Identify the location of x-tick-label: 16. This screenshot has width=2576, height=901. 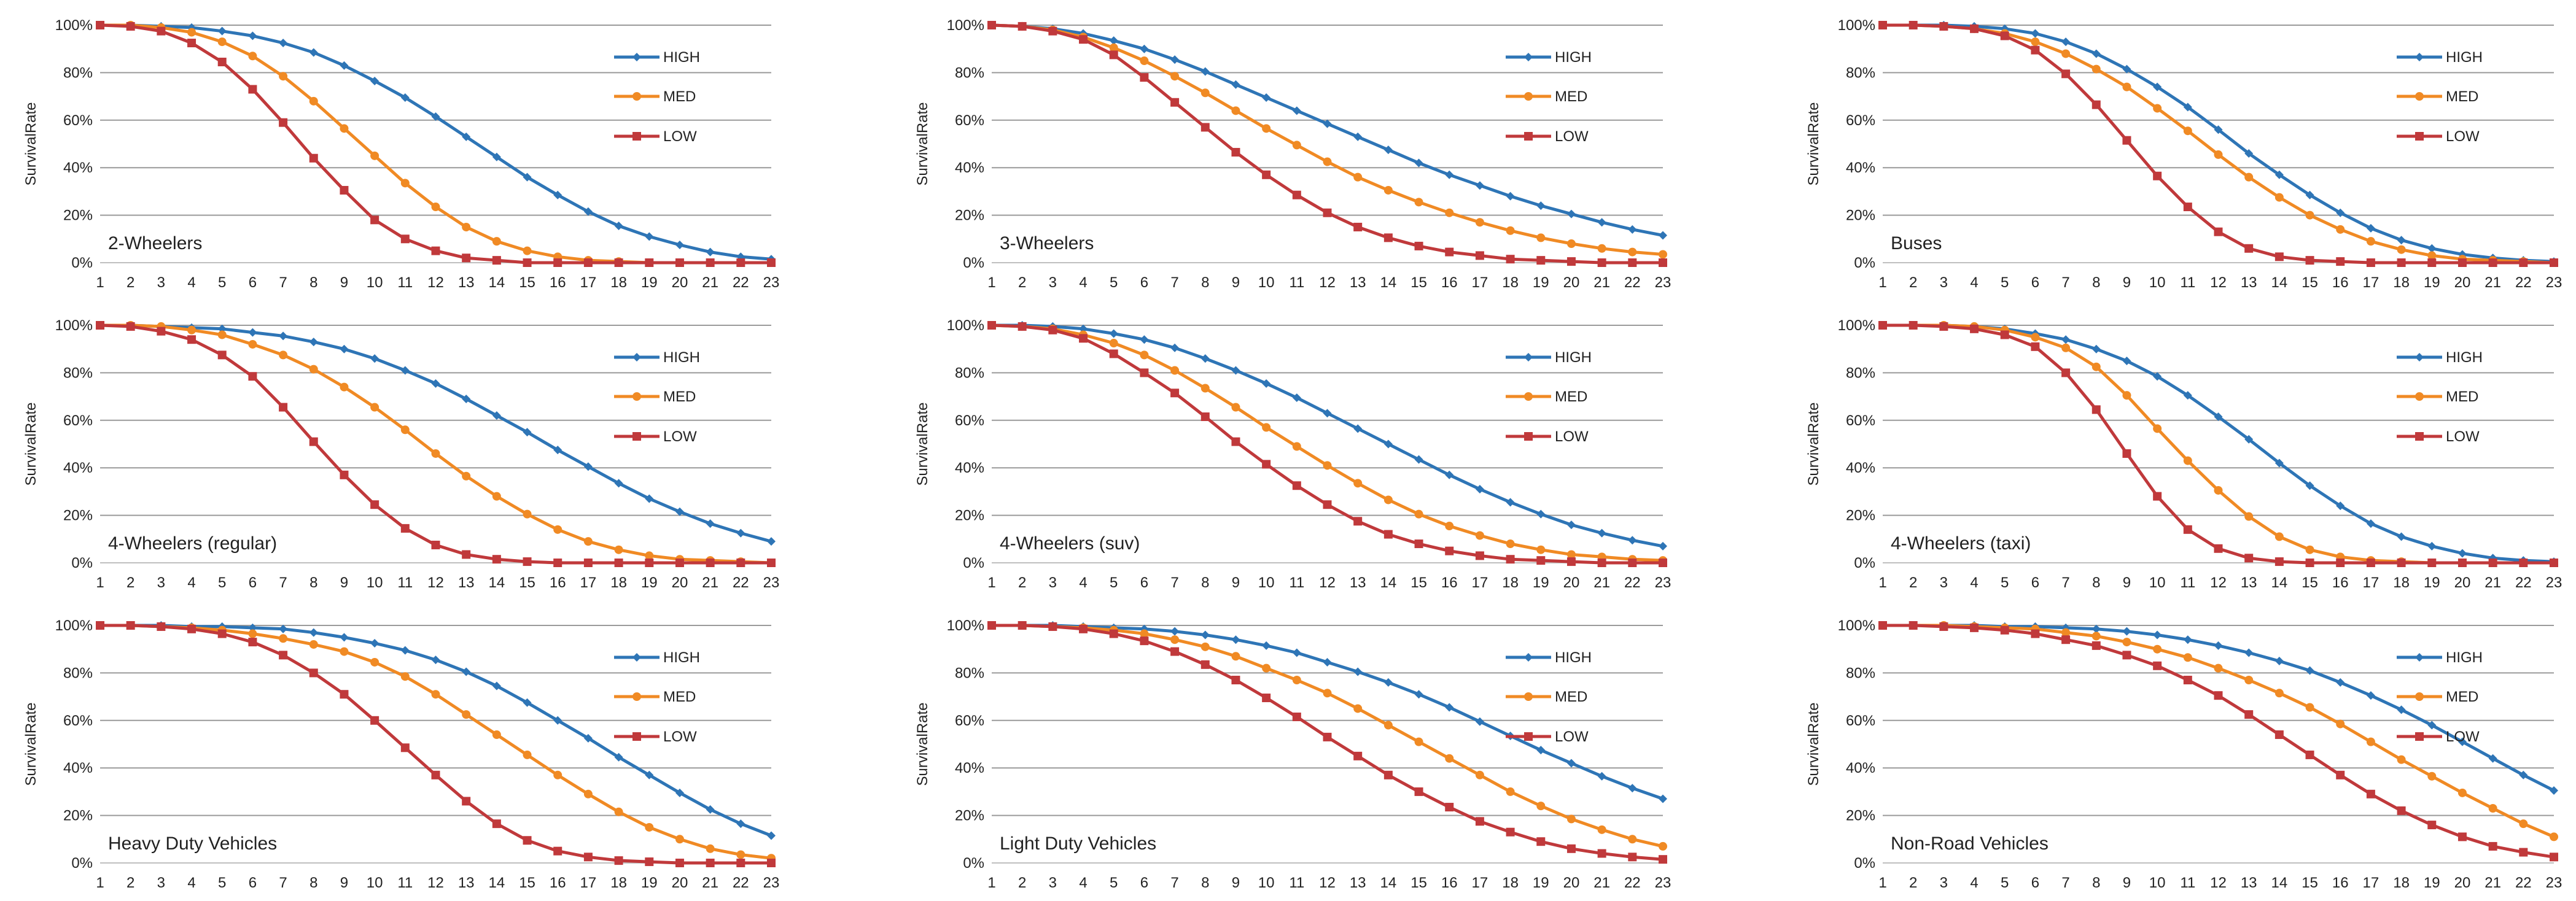
(2340, 282).